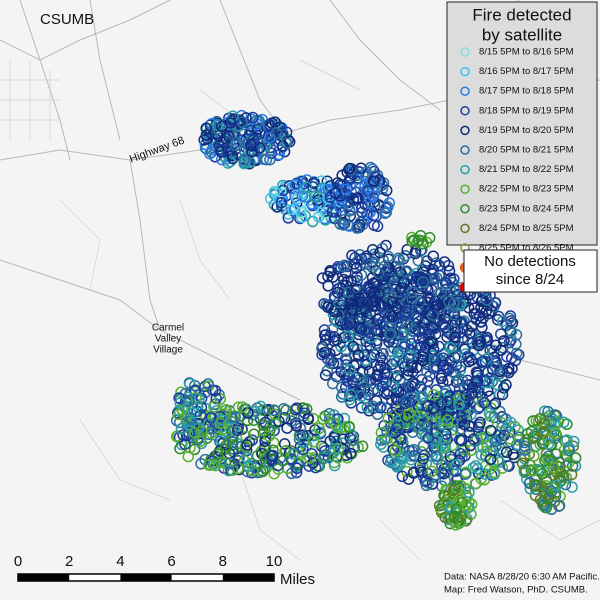 Image resolution: width=600 pixels, height=600 pixels. Describe the element at coordinates (526, 169) in the screenshot. I see `legend-label: 8/21 5PM to 8/22 5PM` at that location.